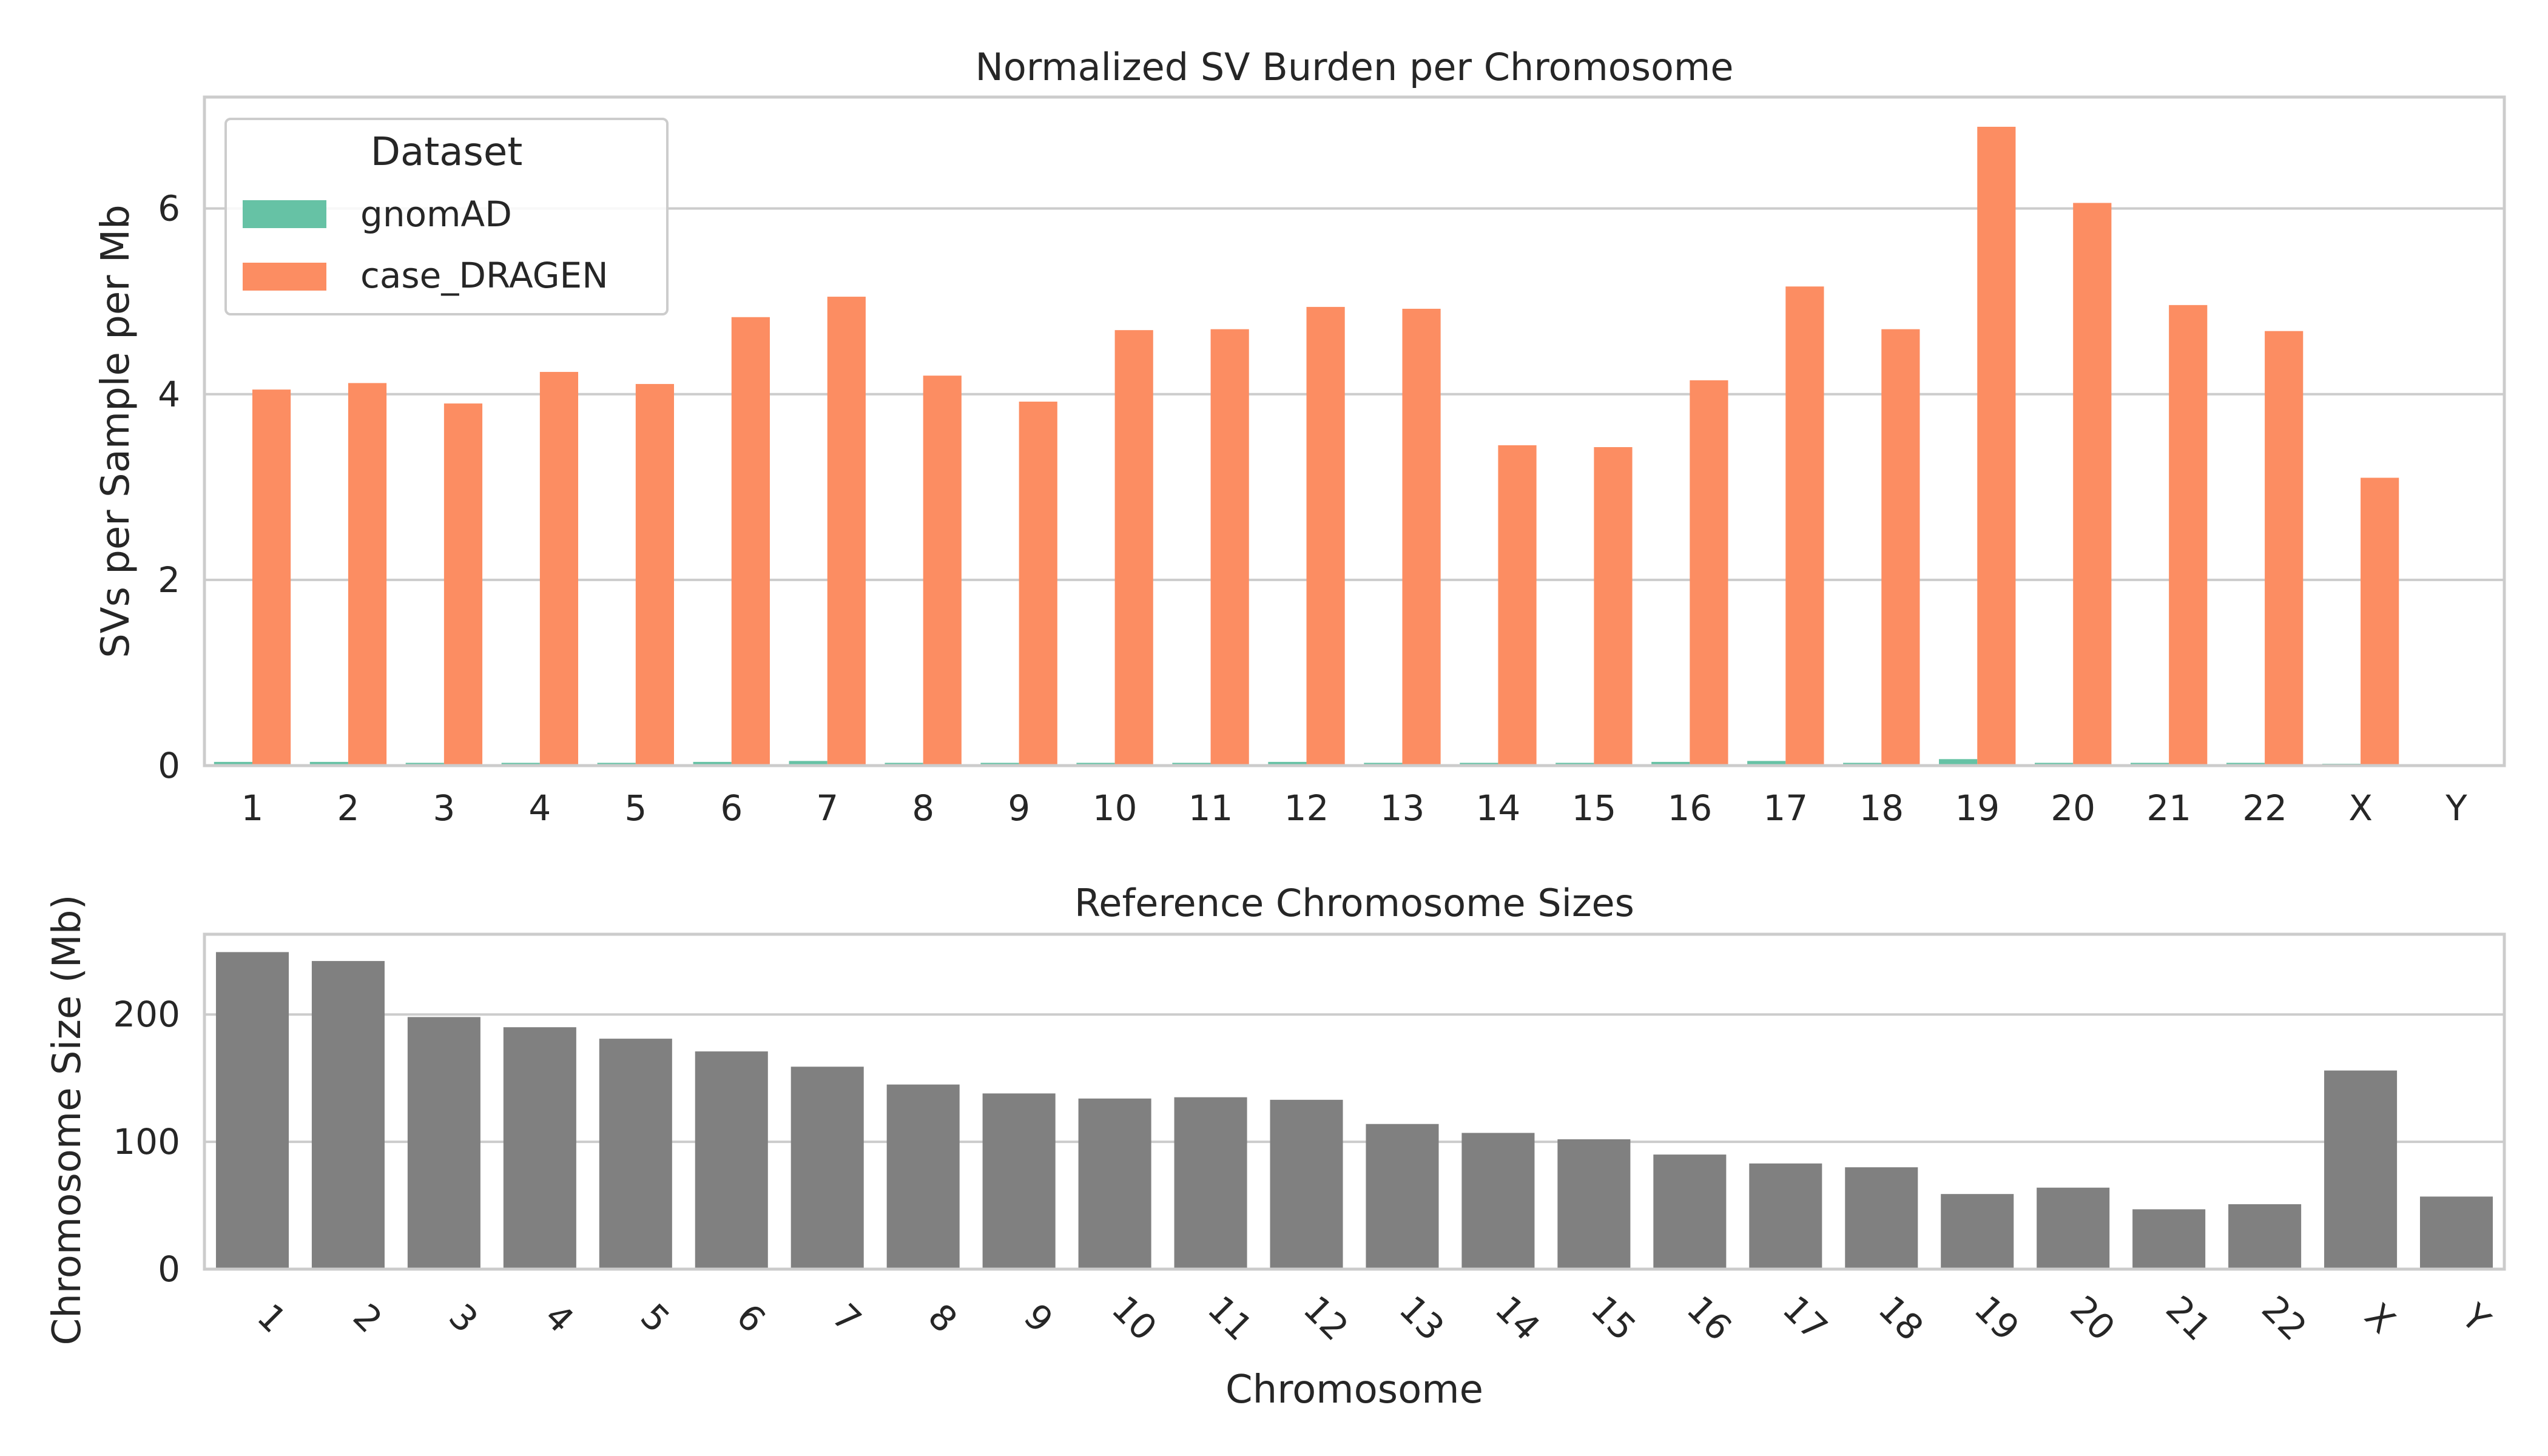 This screenshot has width=2548, height=1456. What do you see at coordinates (146, 1141) in the screenshot?
I see `size-y-tick-label: 100` at bounding box center [146, 1141].